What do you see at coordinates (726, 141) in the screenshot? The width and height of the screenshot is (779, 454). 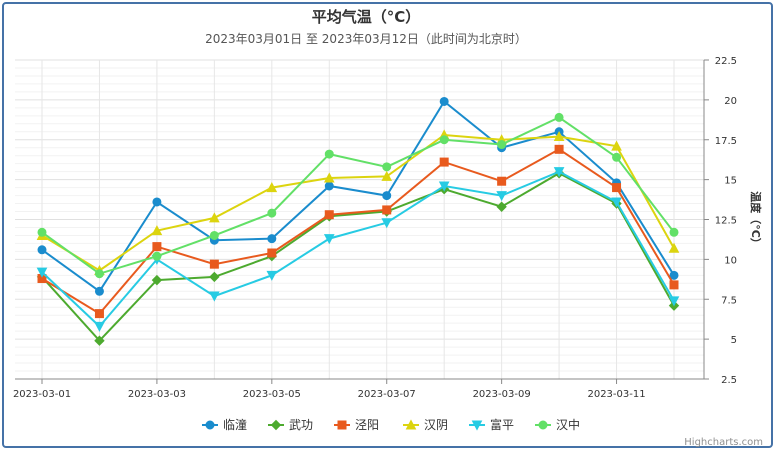 I see `y-tick-label: 17.5` at bounding box center [726, 141].